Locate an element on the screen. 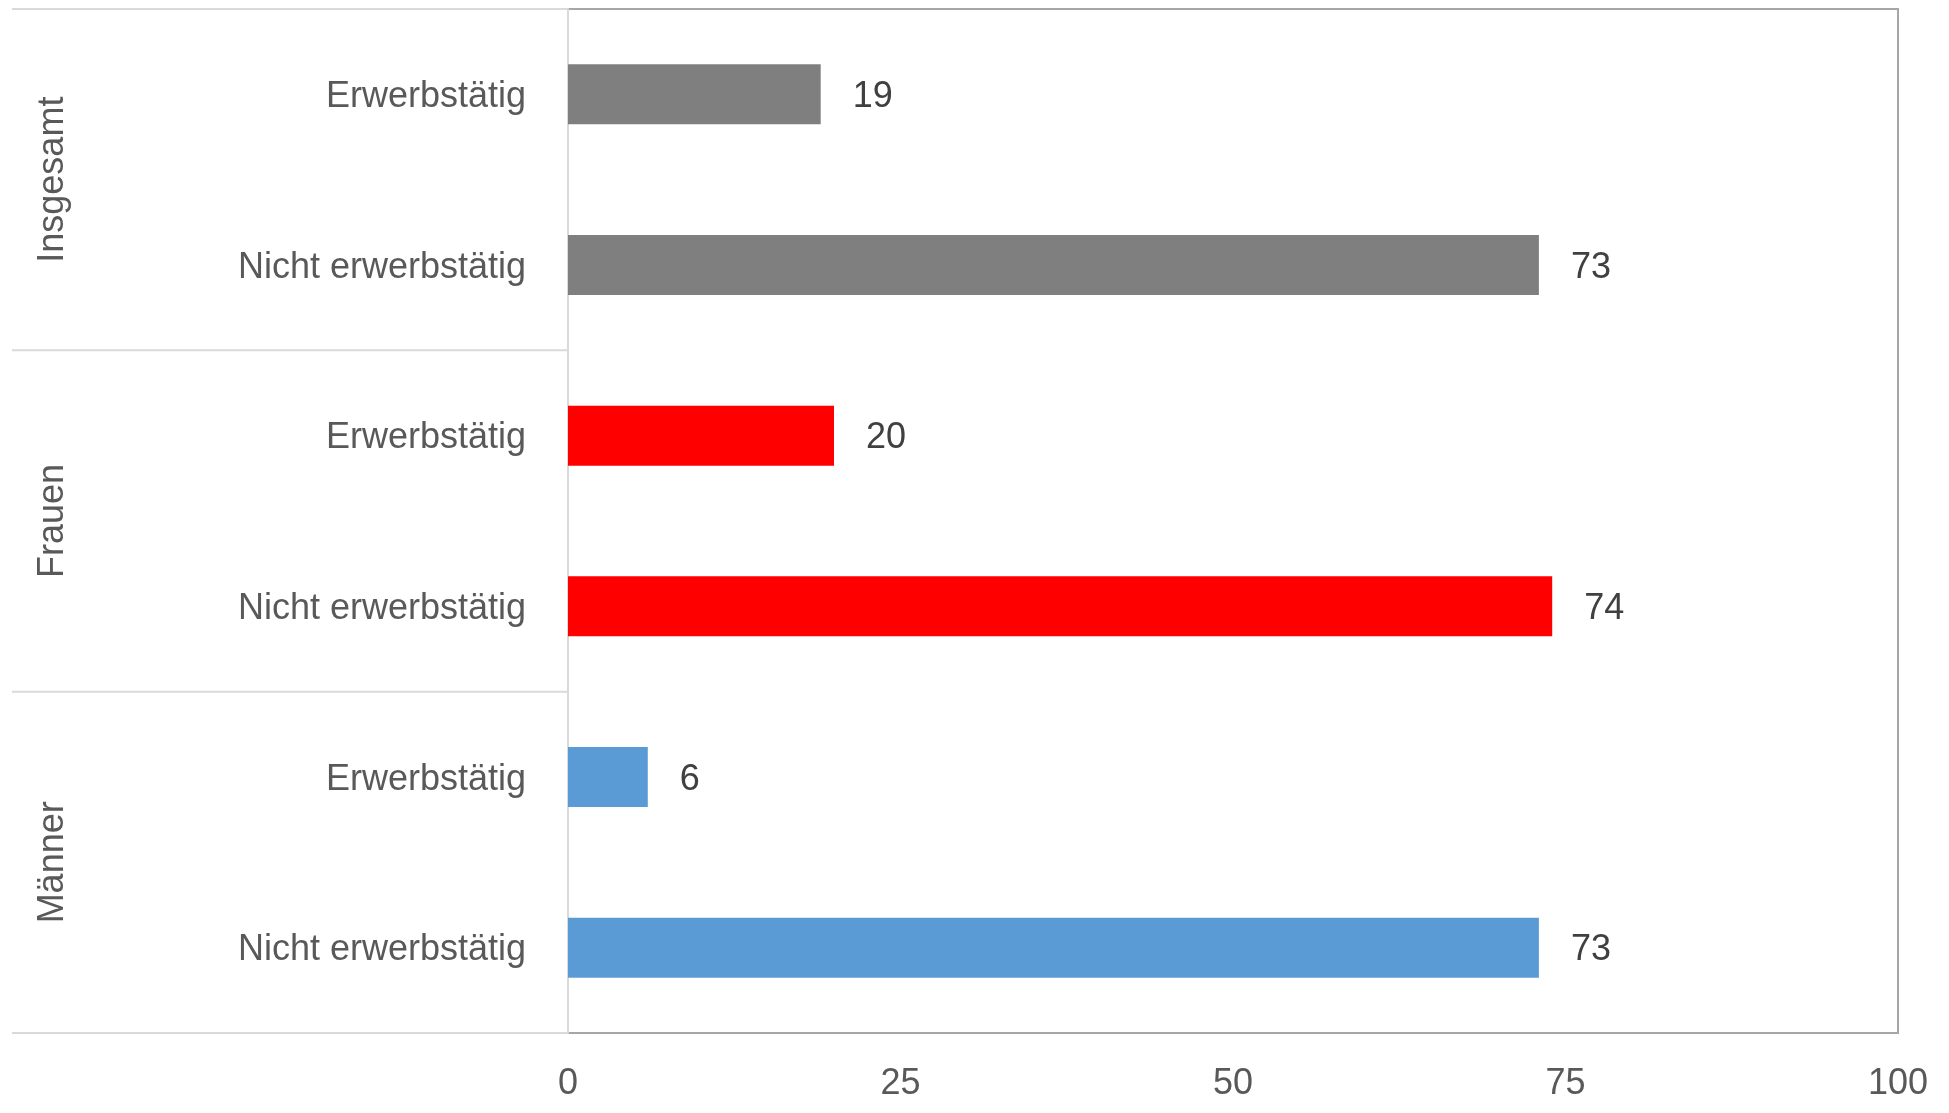  data-label: 6 is located at coordinates (689, 777).